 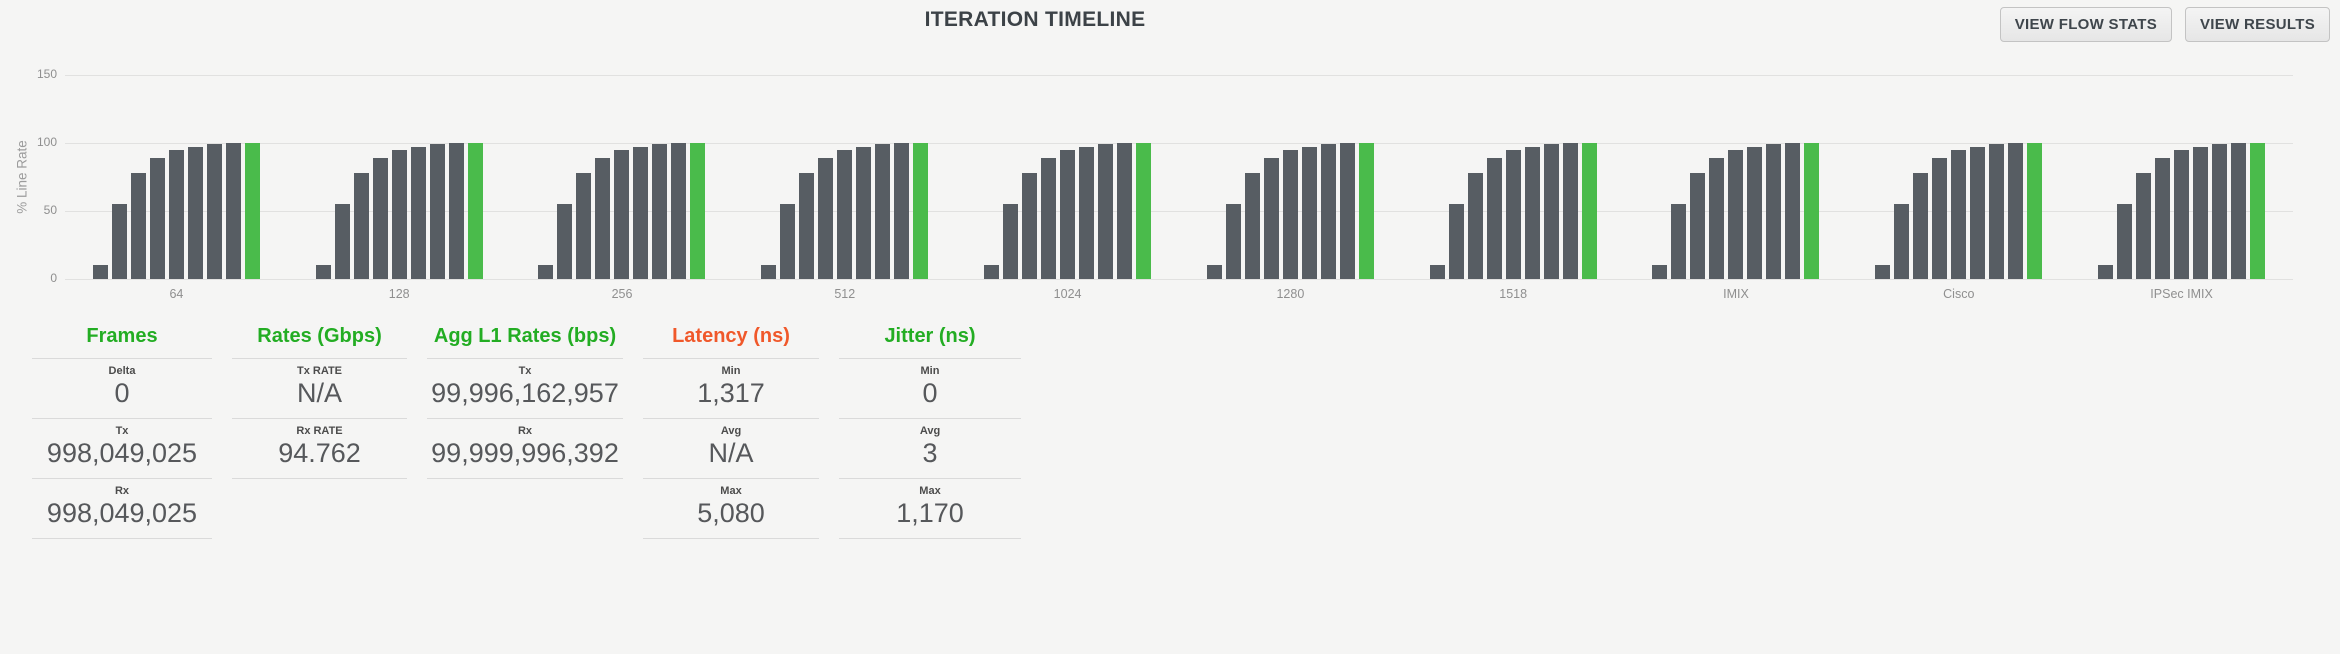 What do you see at coordinates (731, 342) in the screenshot?
I see `stats-column-title: Latency (ns)` at bounding box center [731, 342].